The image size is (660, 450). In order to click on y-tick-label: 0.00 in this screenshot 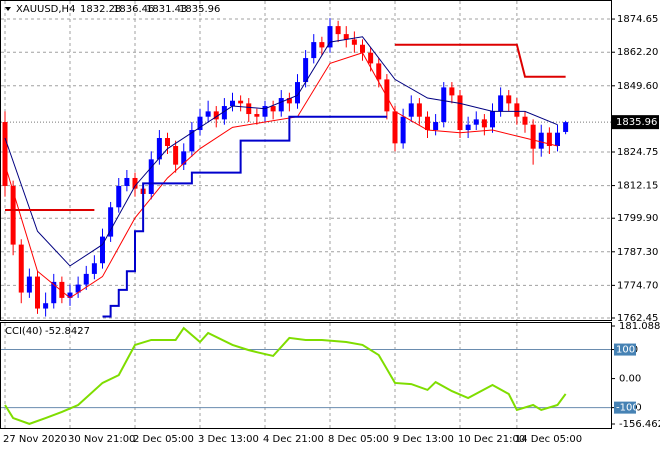, I will do `click(630, 379)`.